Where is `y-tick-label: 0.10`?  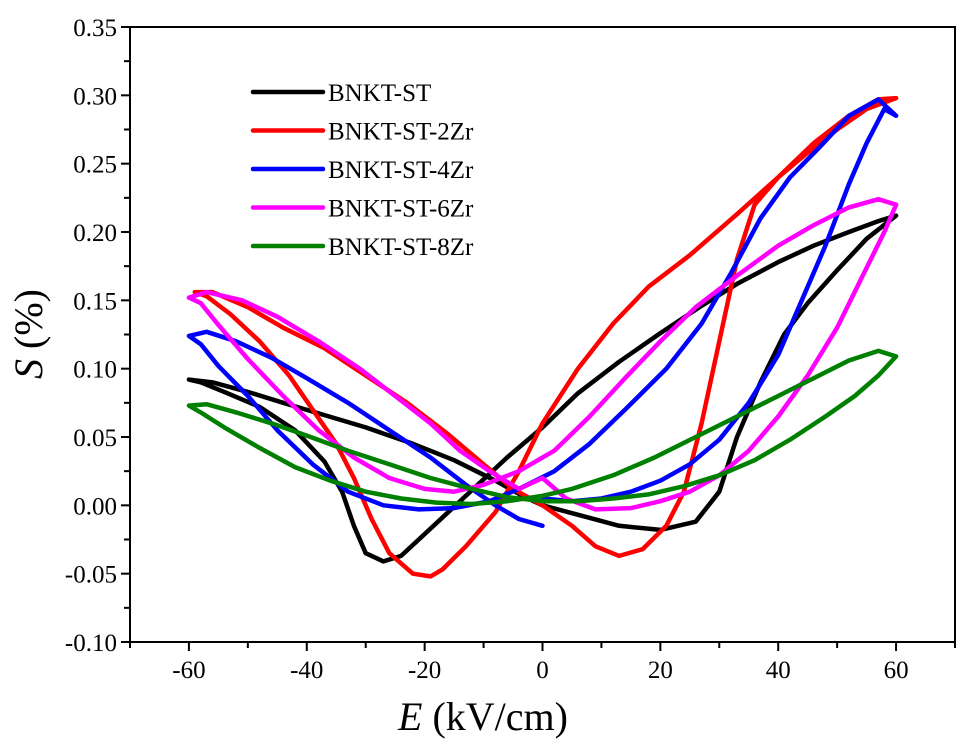 y-tick-label: 0.10 is located at coordinates (95, 370).